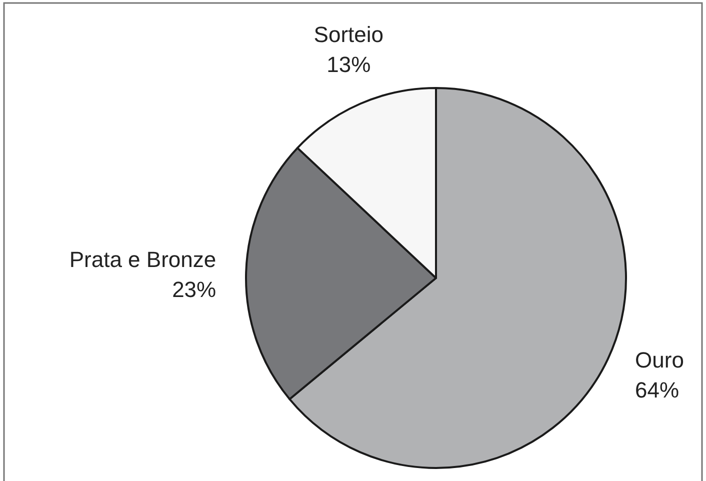 The height and width of the screenshot is (481, 706). What do you see at coordinates (194, 289) in the screenshot?
I see `data-label: 23%` at bounding box center [194, 289].